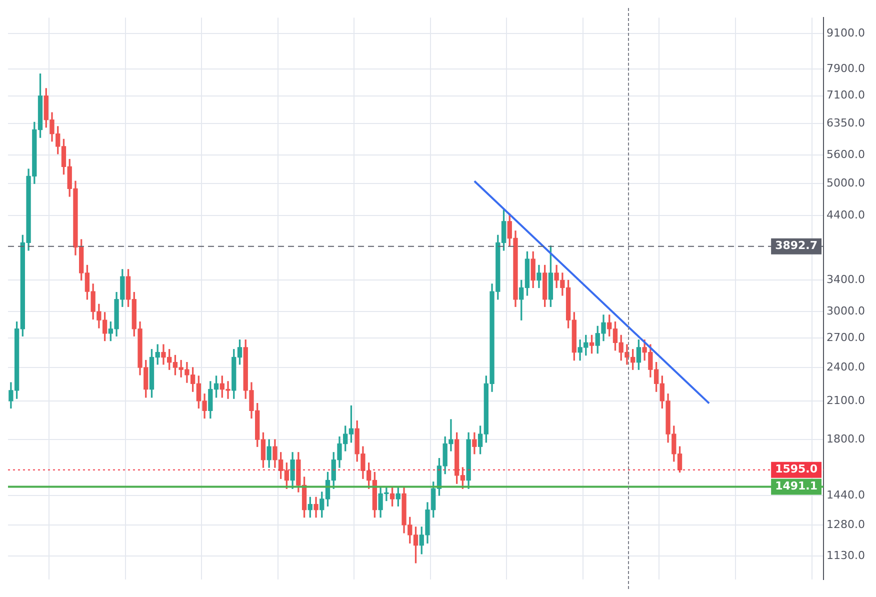 The width and height of the screenshot is (876, 597). Describe the element at coordinates (846, 367) in the screenshot. I see `y-tick-label: 2400.0` at that location.